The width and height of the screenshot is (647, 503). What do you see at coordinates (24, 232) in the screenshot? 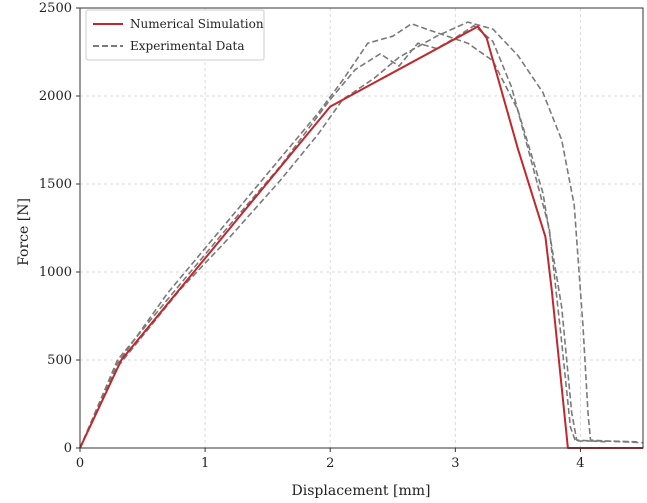
I see `y-axis-label: Force [N]` at bounding box center [24, 232].